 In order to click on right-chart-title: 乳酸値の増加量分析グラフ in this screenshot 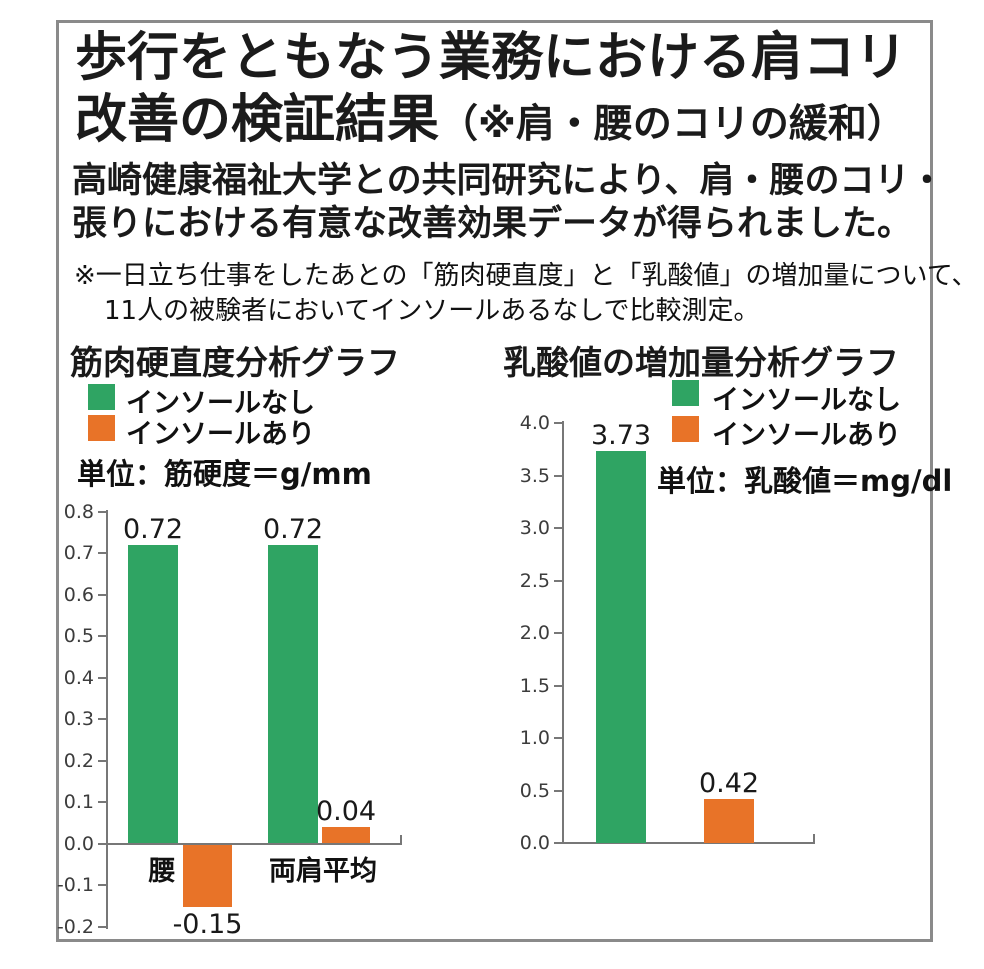, I will do `click(701, 362)`.